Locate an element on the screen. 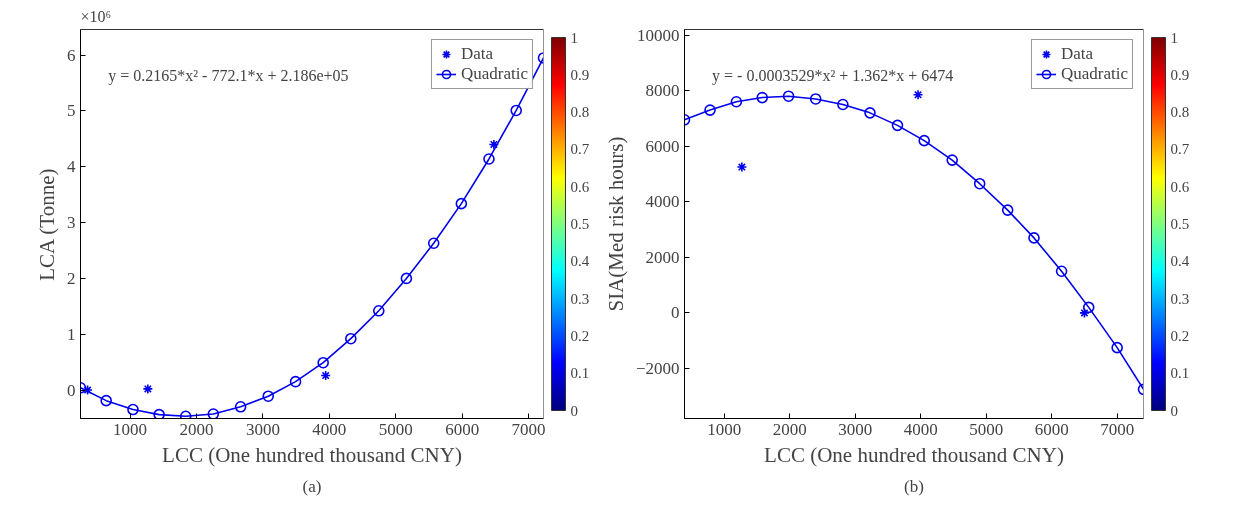 The width and height of the screenshot is (1260, 529). y-axis-title: LCA (Tonne) is located at coordinates (47, 224).